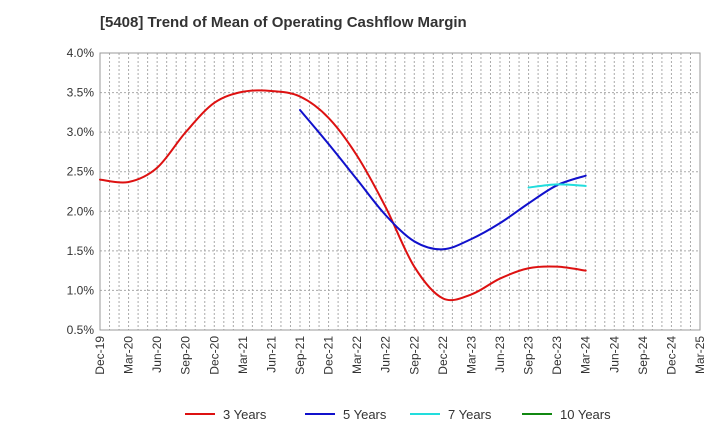  I want to click on x-tick-label: Dec-20, so click(214, 355).